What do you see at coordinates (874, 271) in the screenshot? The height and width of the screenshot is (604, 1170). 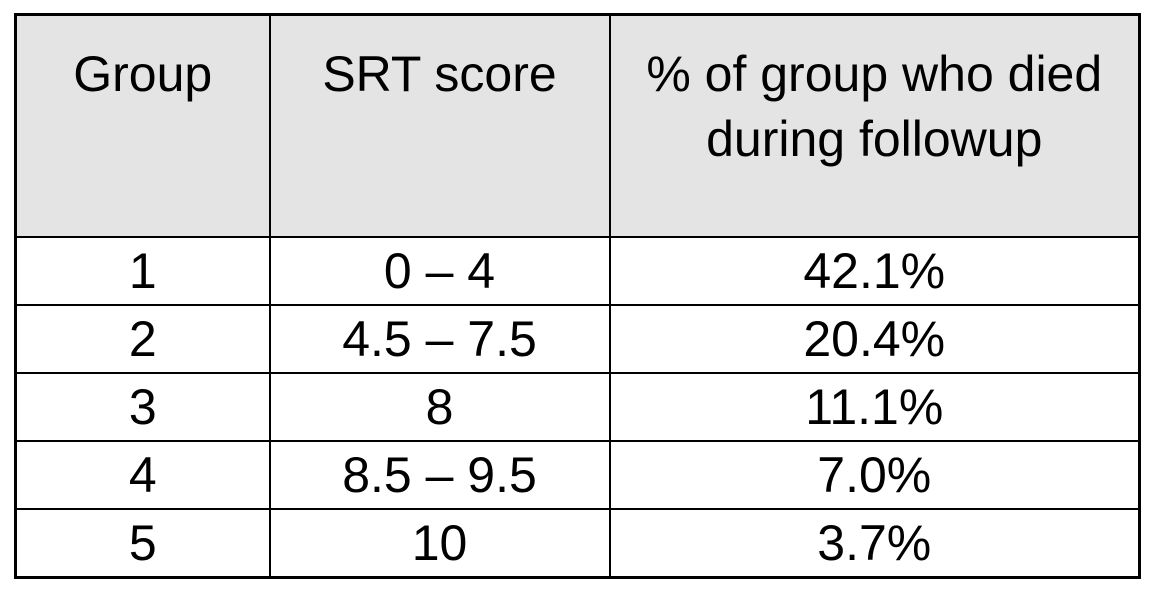 I see `cell-pct-died: 42.1%` at bounding box center [874, 271].